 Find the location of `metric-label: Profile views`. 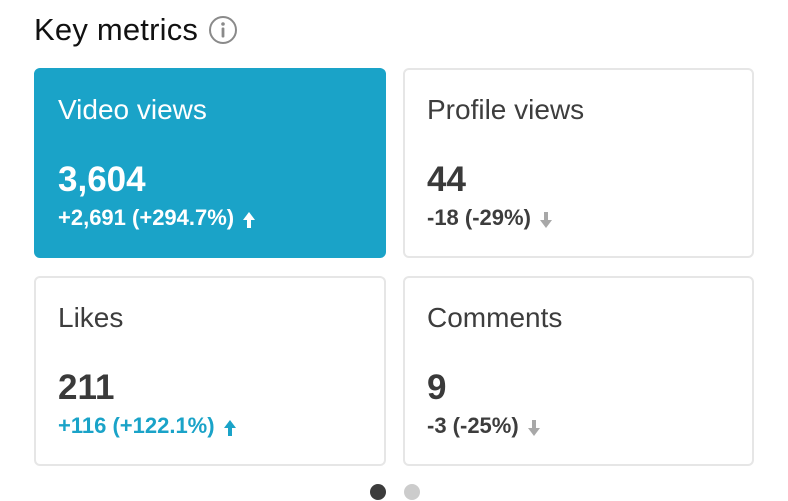

metric-label: Profile views is located at coordinates (506, 109).